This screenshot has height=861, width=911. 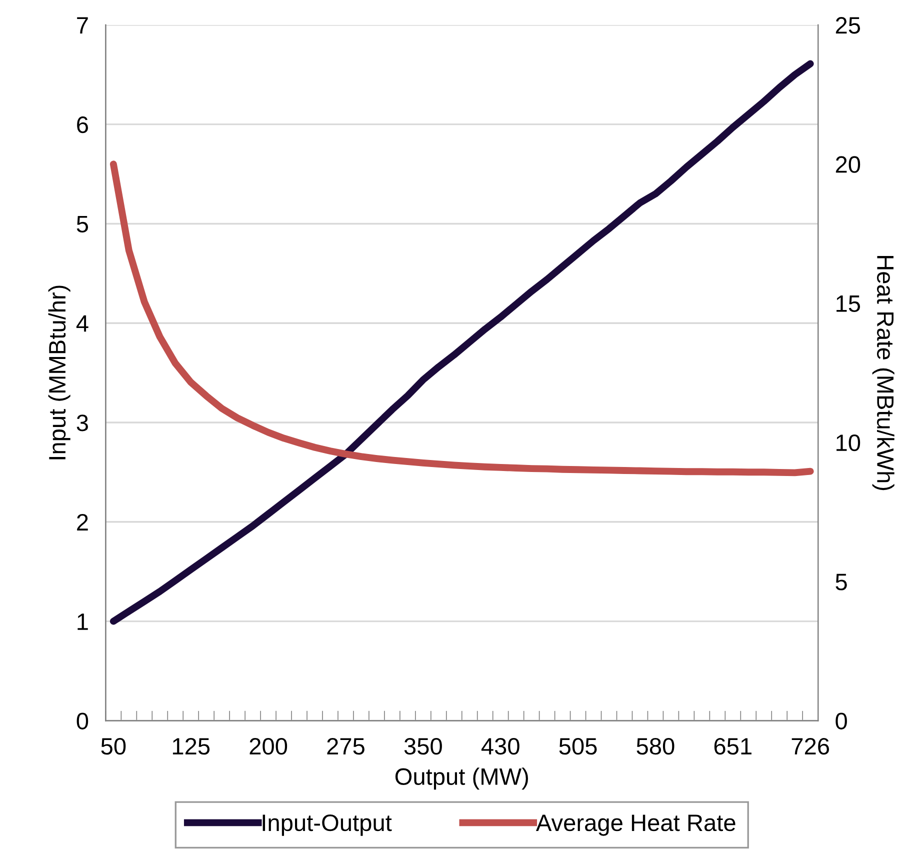 What do you see at coordinates (848, 164) in the screenshot?
I see `y2-tick-label: 20` at bounding box center [848, 164].